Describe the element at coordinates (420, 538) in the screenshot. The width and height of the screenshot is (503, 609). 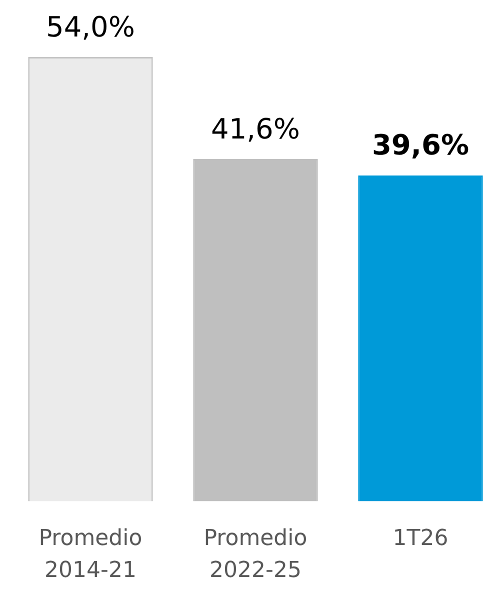
I see `x-tick-label: 1T26` at that location.